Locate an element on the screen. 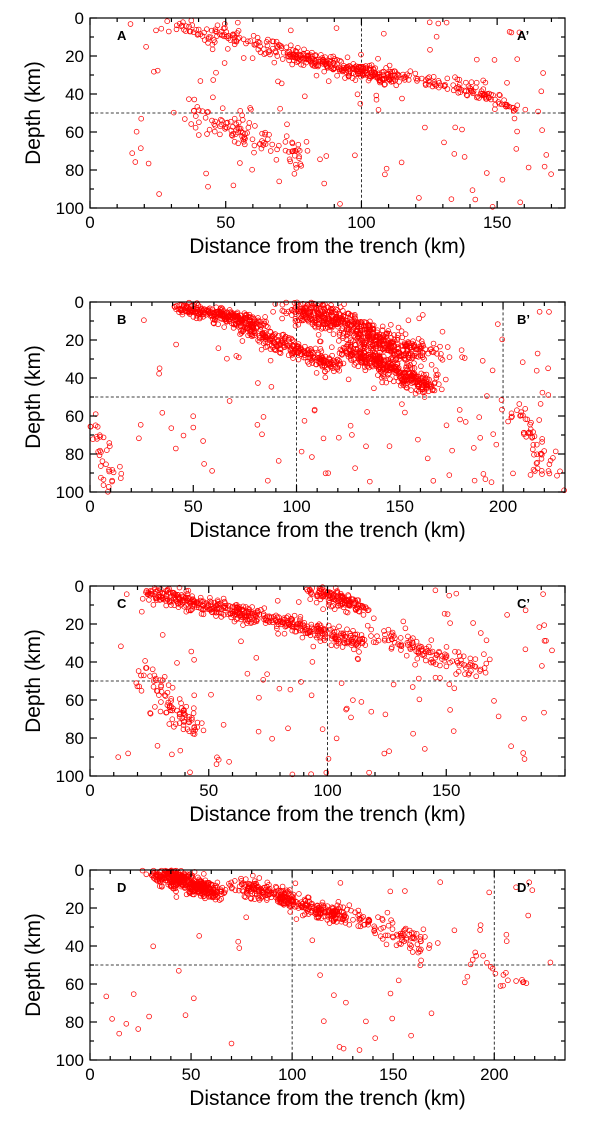 The image size is (590, 1124). y-tick-label: 40 is located at coordinates (74, 378).